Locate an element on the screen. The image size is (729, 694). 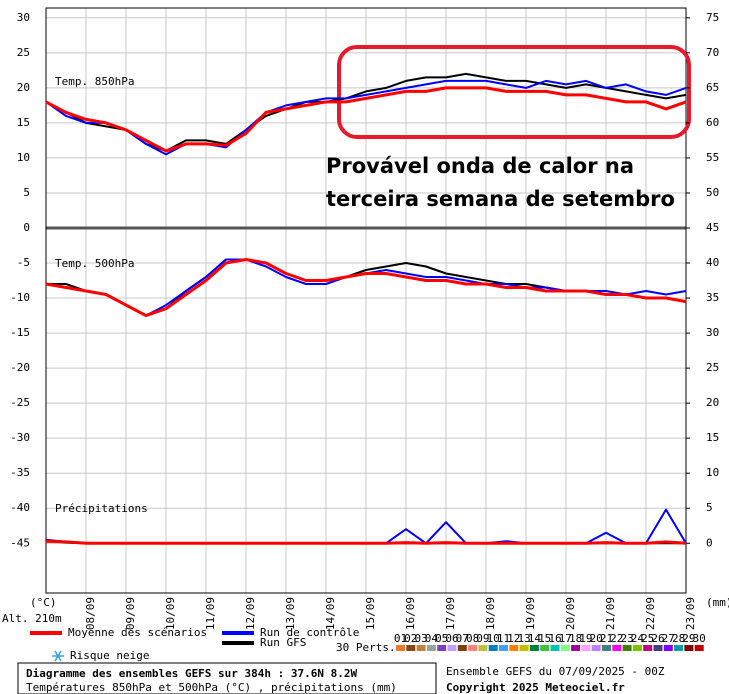
y2-tick-label: 75 is located at coordinates (712, 17).